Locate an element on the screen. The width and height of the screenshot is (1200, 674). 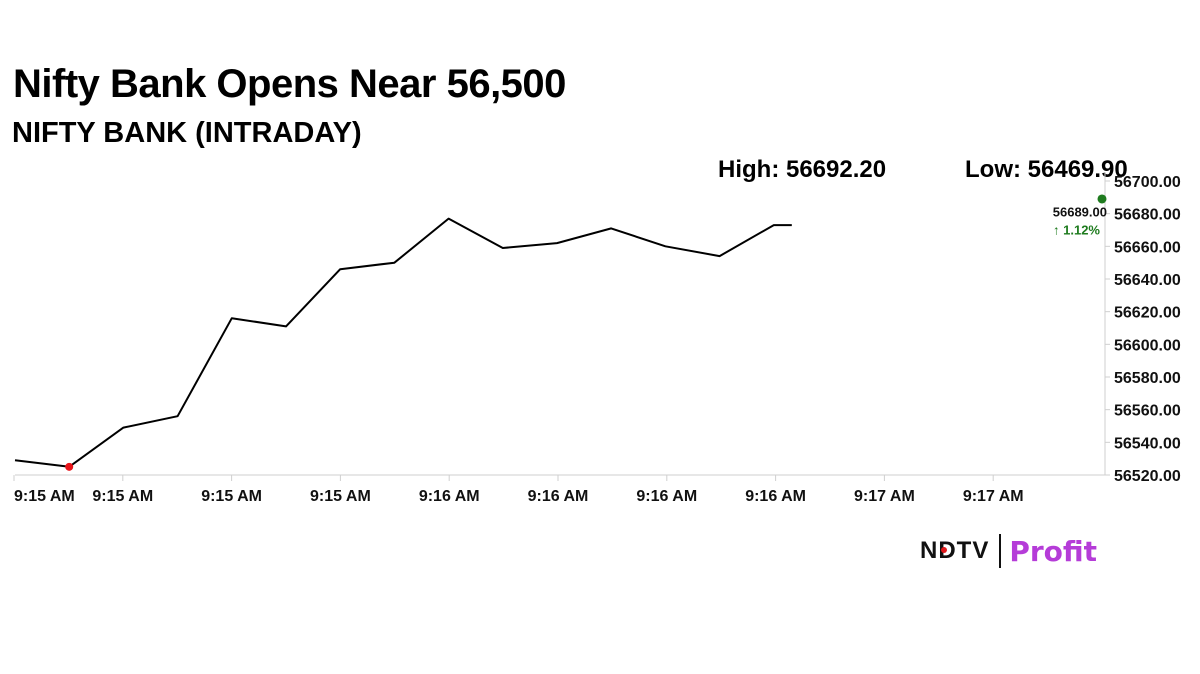
y-tick-label: 56520.00 is located at coordinates (1147, 476).